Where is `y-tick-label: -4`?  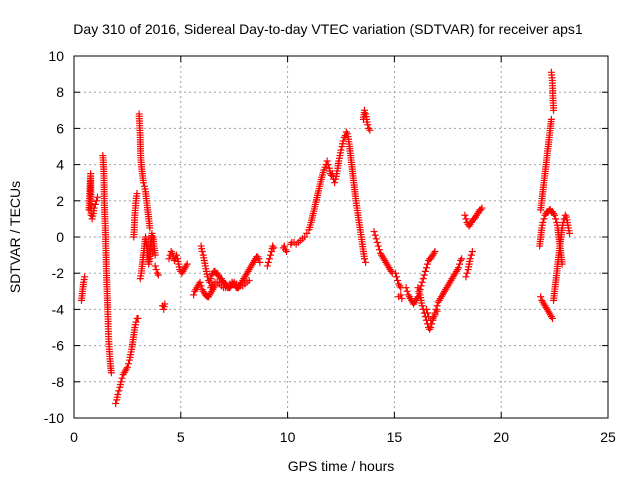
y-tick-label: -4 is located at coordinates (58, 309).